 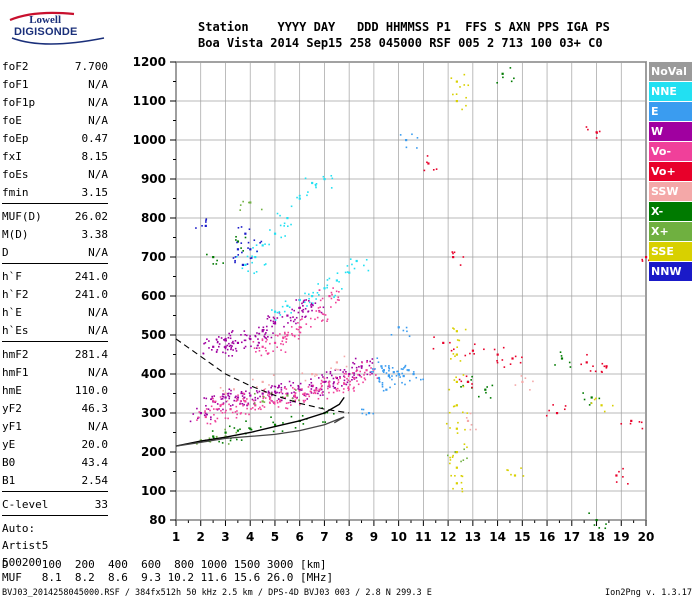 I want to click on param-value: 46.3, so click(x=95, y=408).